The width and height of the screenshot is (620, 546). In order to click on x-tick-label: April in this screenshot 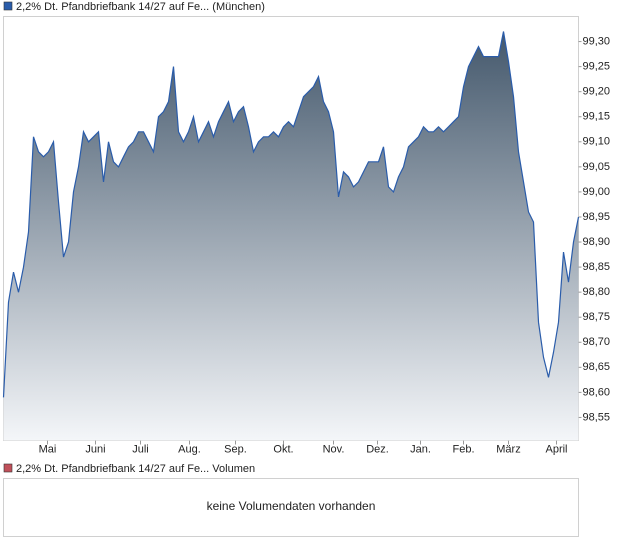, I will do `click(556, 449)`.